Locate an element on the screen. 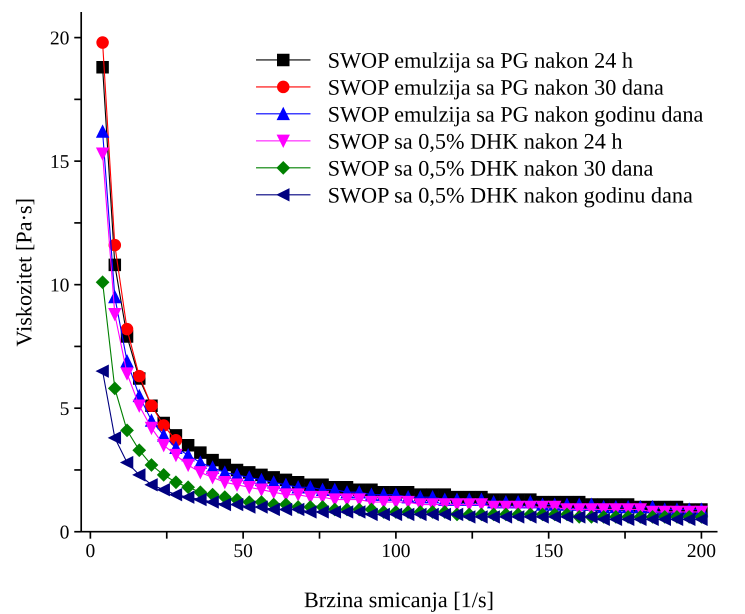 The height and width of the screenshot is (614, 745). legend-label: SWOP sa 0,5% DHK nakon godinu dana is located at coordinates (511, 197).